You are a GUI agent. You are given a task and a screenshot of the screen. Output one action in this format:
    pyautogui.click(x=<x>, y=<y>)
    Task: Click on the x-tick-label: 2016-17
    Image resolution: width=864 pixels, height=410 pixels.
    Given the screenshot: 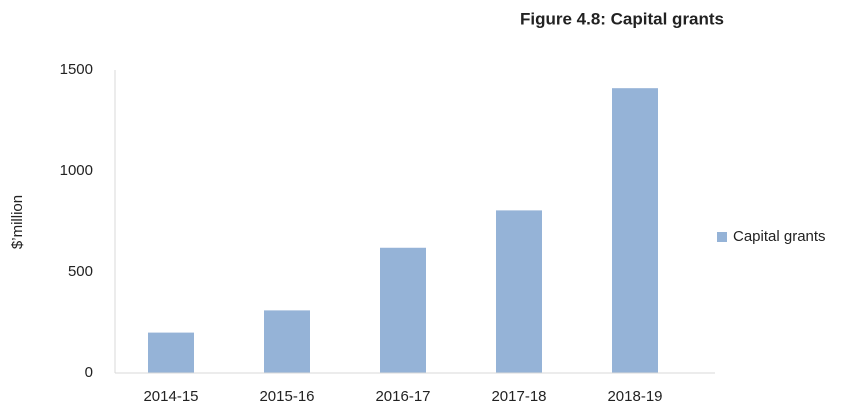 What is the action you would take?
    pyautogui.click(x=402, y=396)
    